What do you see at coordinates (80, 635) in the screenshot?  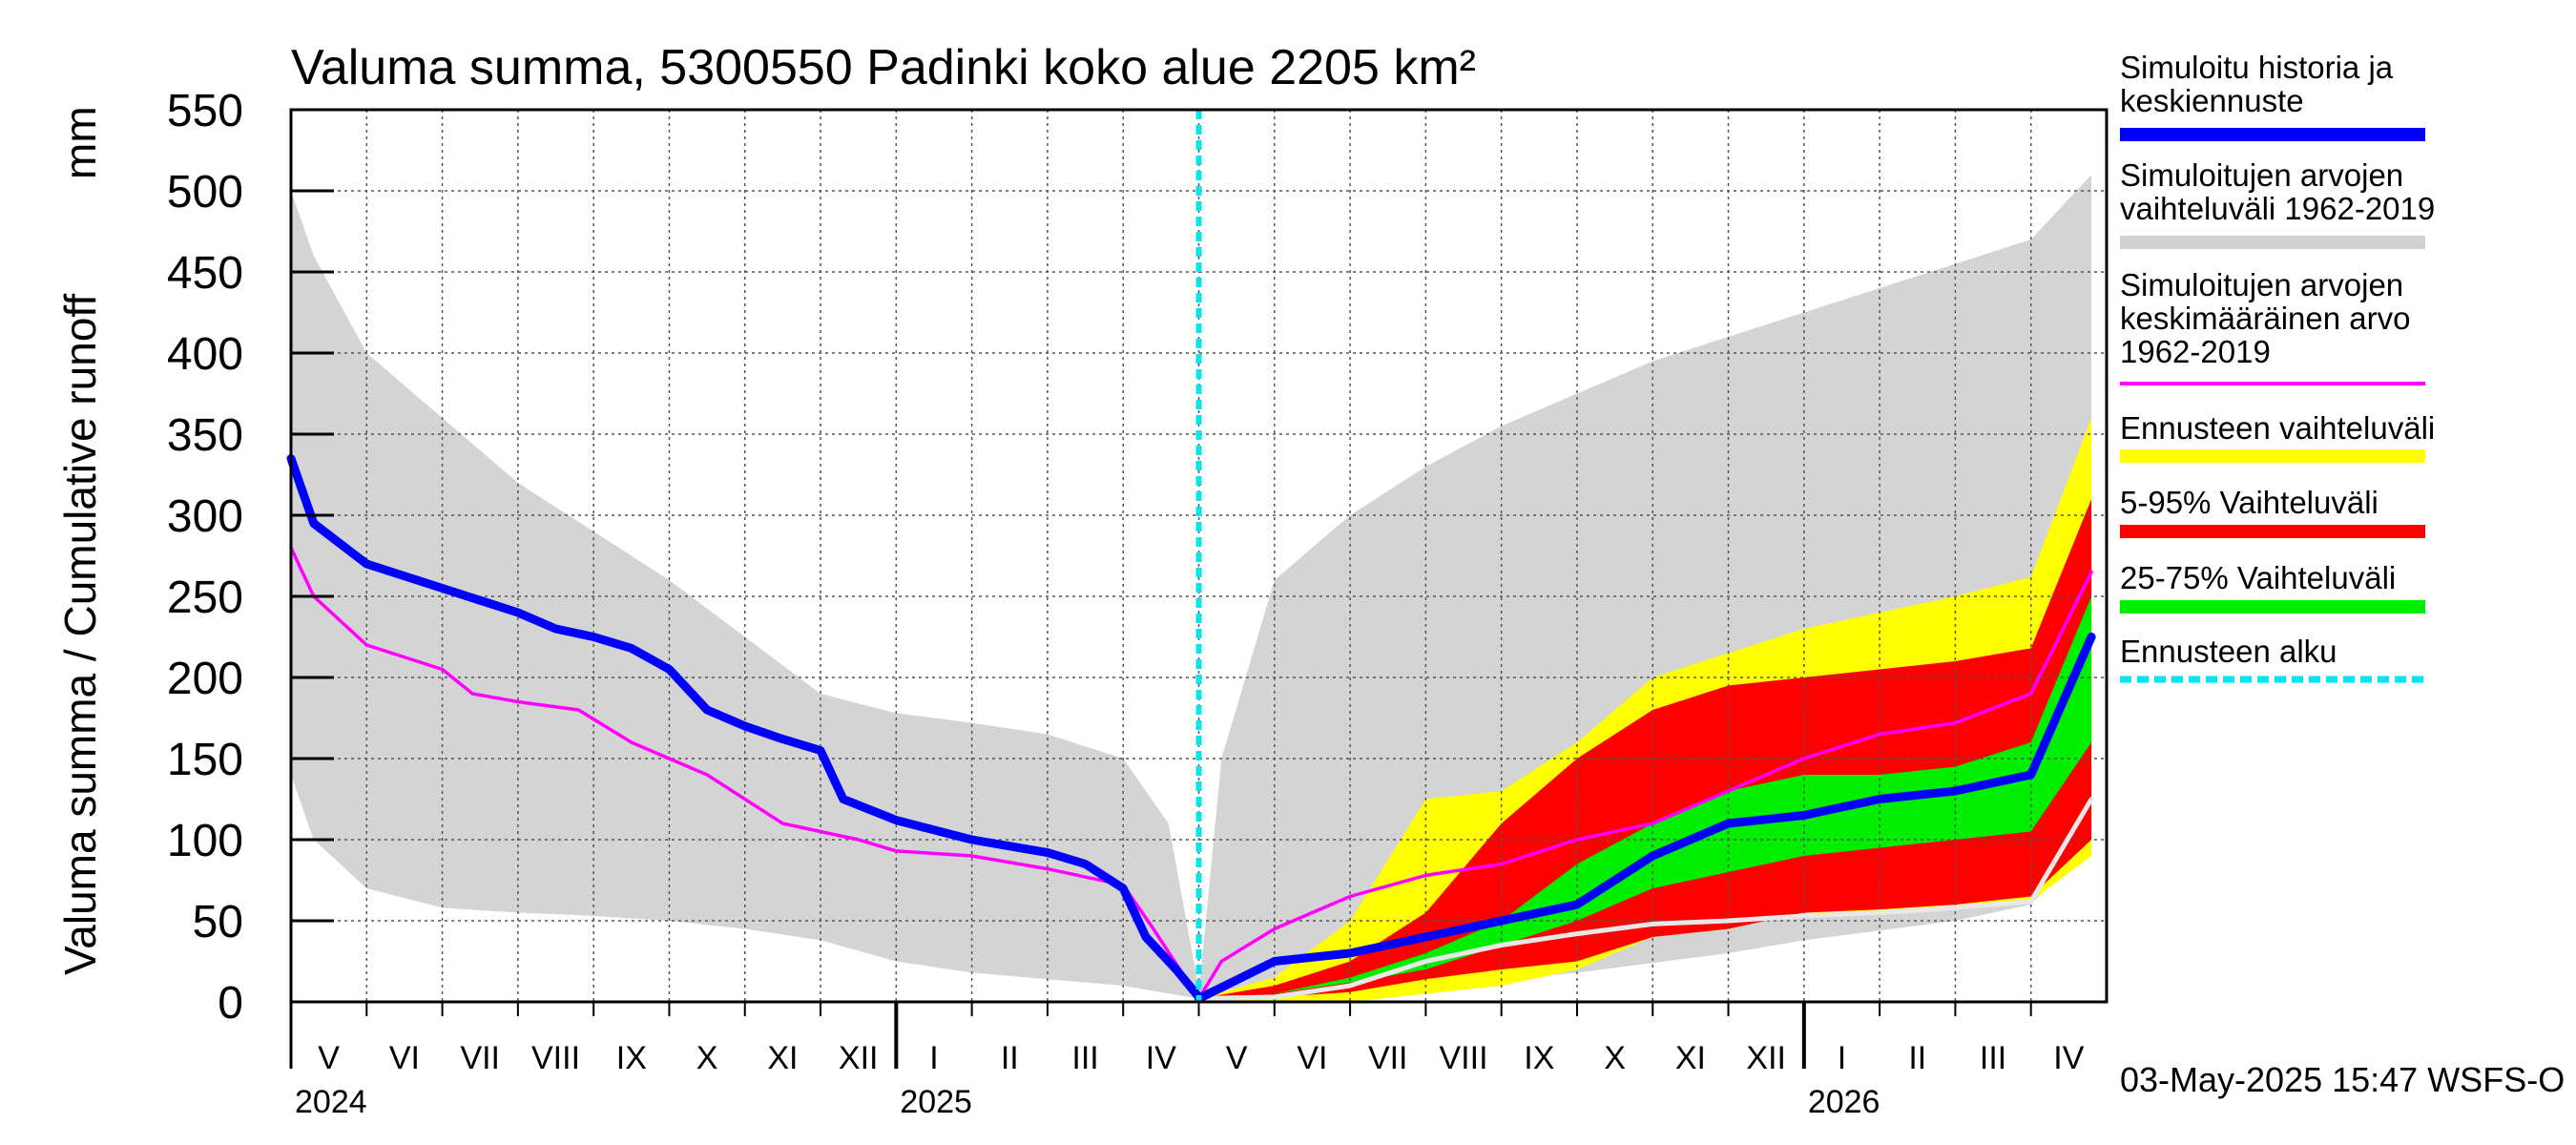 I see `y-axis-label: Valuma summa / Cumulative runoff` at bounding box center [80, 635].